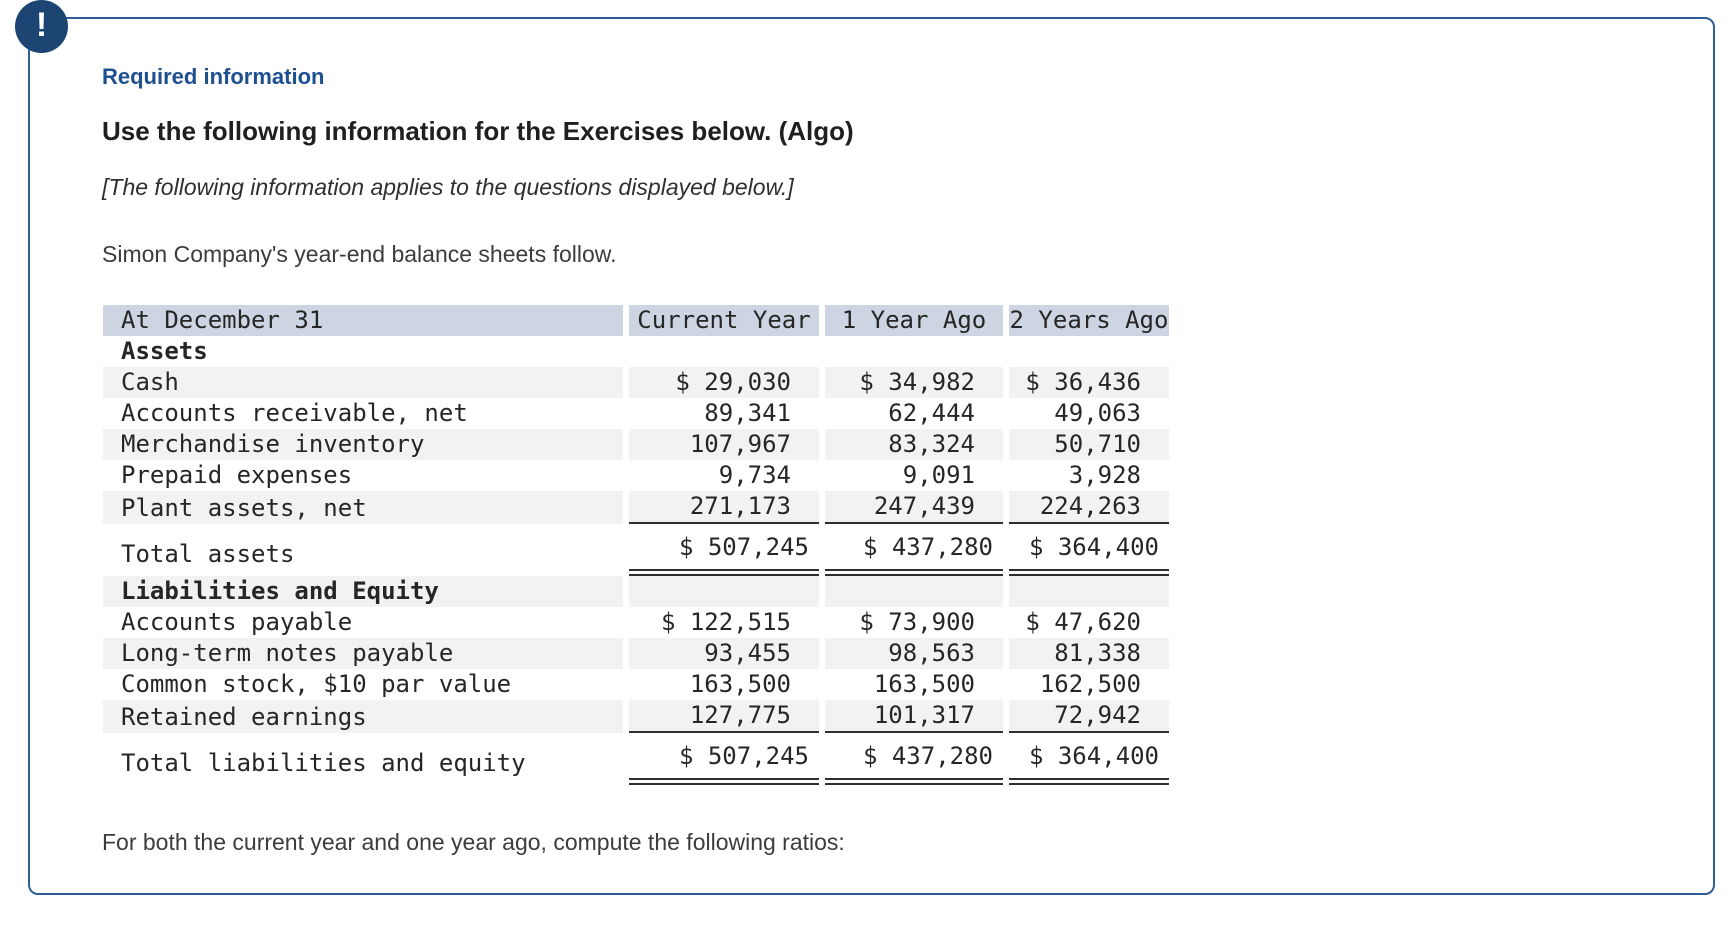  What do you see at coordinates (636, 591) in the screenshot?
I see `section-heading-liabilities-equity: Liabilities and Equity` at bounding box center [636, 591].